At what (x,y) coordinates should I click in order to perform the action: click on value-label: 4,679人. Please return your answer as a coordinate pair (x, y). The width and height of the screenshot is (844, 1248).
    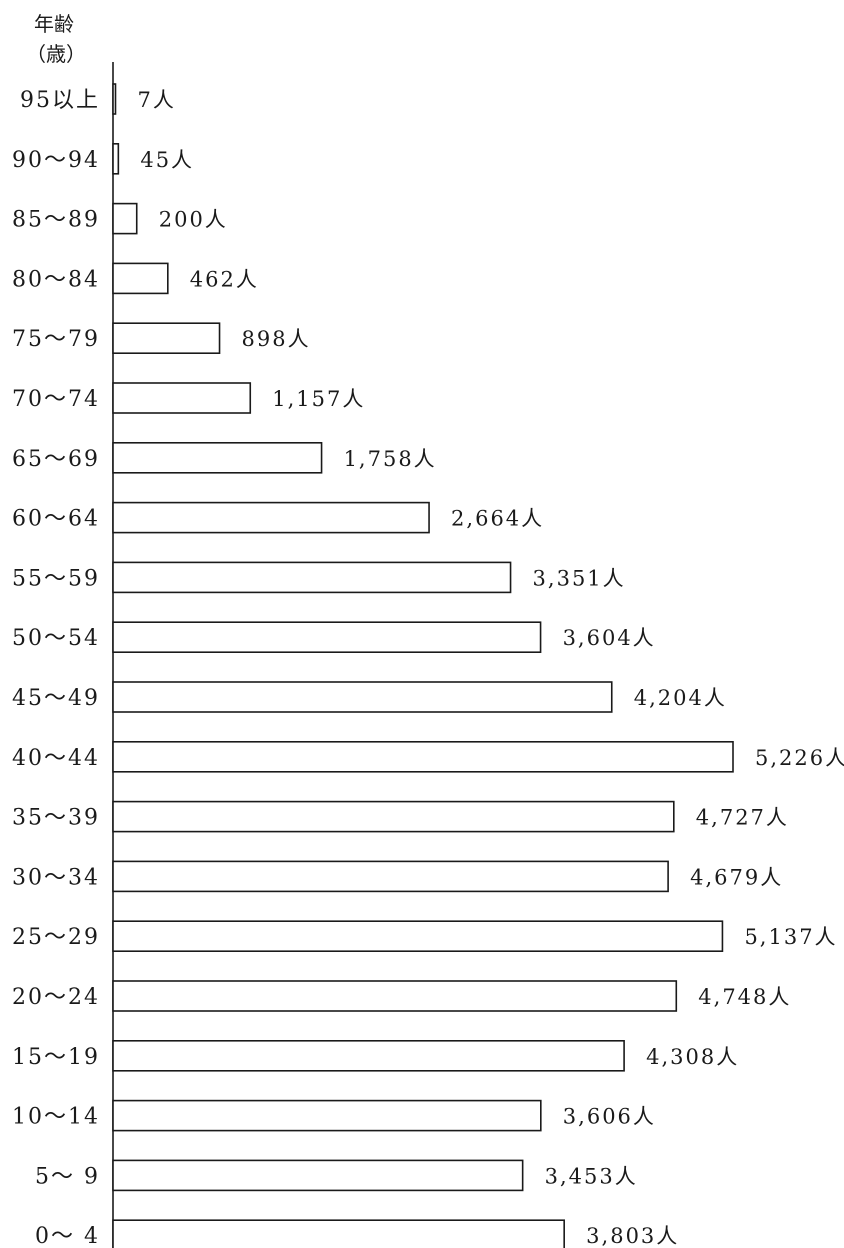
    Looking at the image, I should click on (736, 877).